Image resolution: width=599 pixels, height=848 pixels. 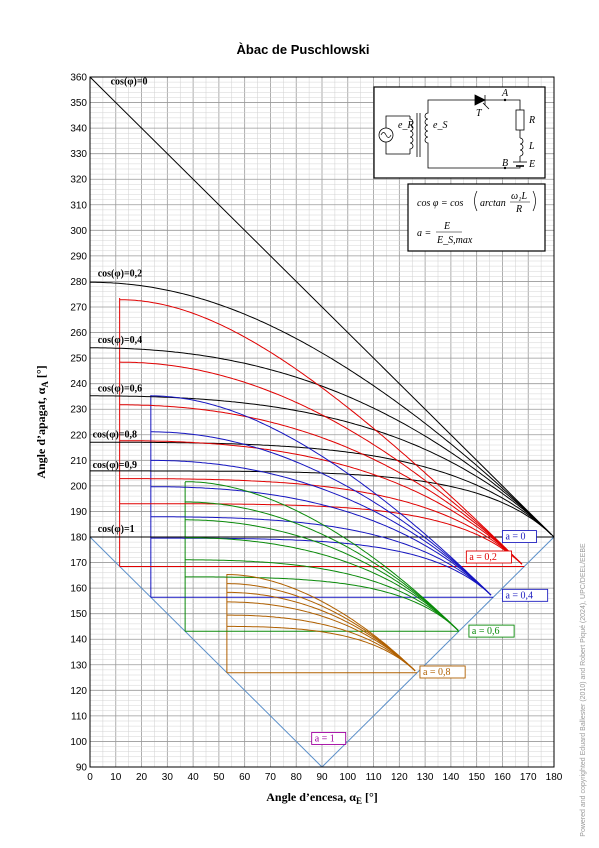 I want to click on curve-a02-cos04, so click(x=321, y=484).